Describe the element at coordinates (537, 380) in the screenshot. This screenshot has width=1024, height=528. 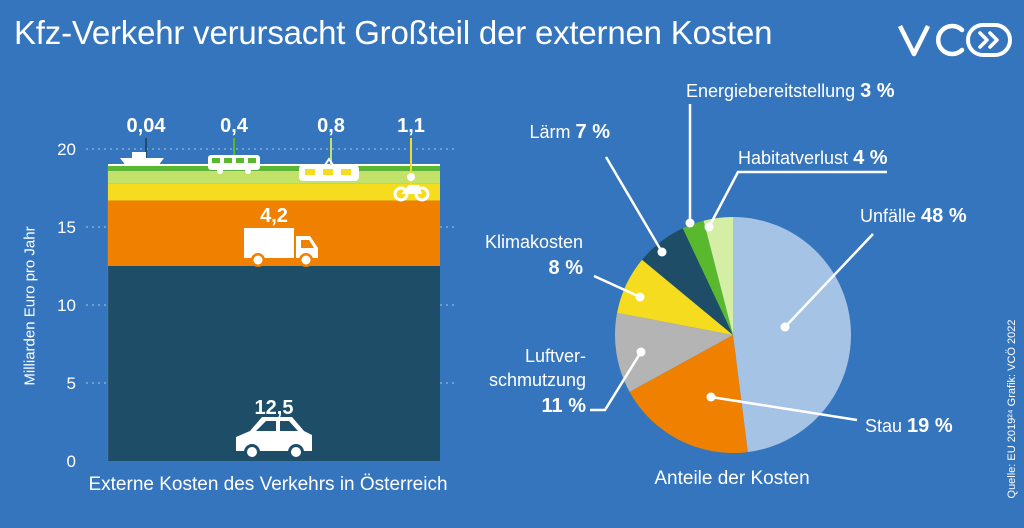
I see `pie-label-name: schmutzung` at that location.